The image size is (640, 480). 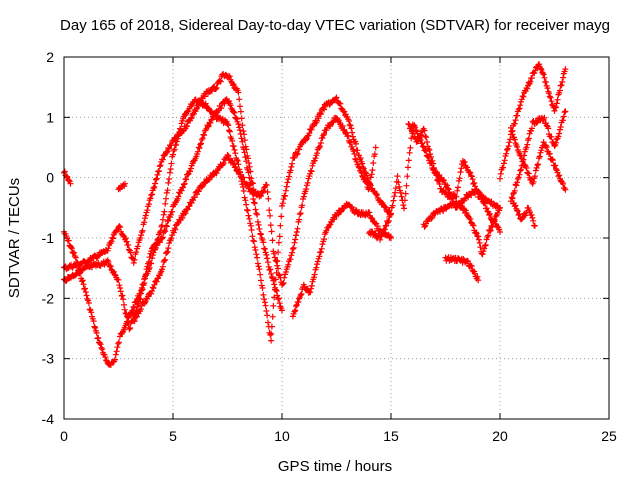 What do you see at coordinates (50, 57) in the screenshot?
I see `y-tick-label: 2` at bounding box center [50, 57].